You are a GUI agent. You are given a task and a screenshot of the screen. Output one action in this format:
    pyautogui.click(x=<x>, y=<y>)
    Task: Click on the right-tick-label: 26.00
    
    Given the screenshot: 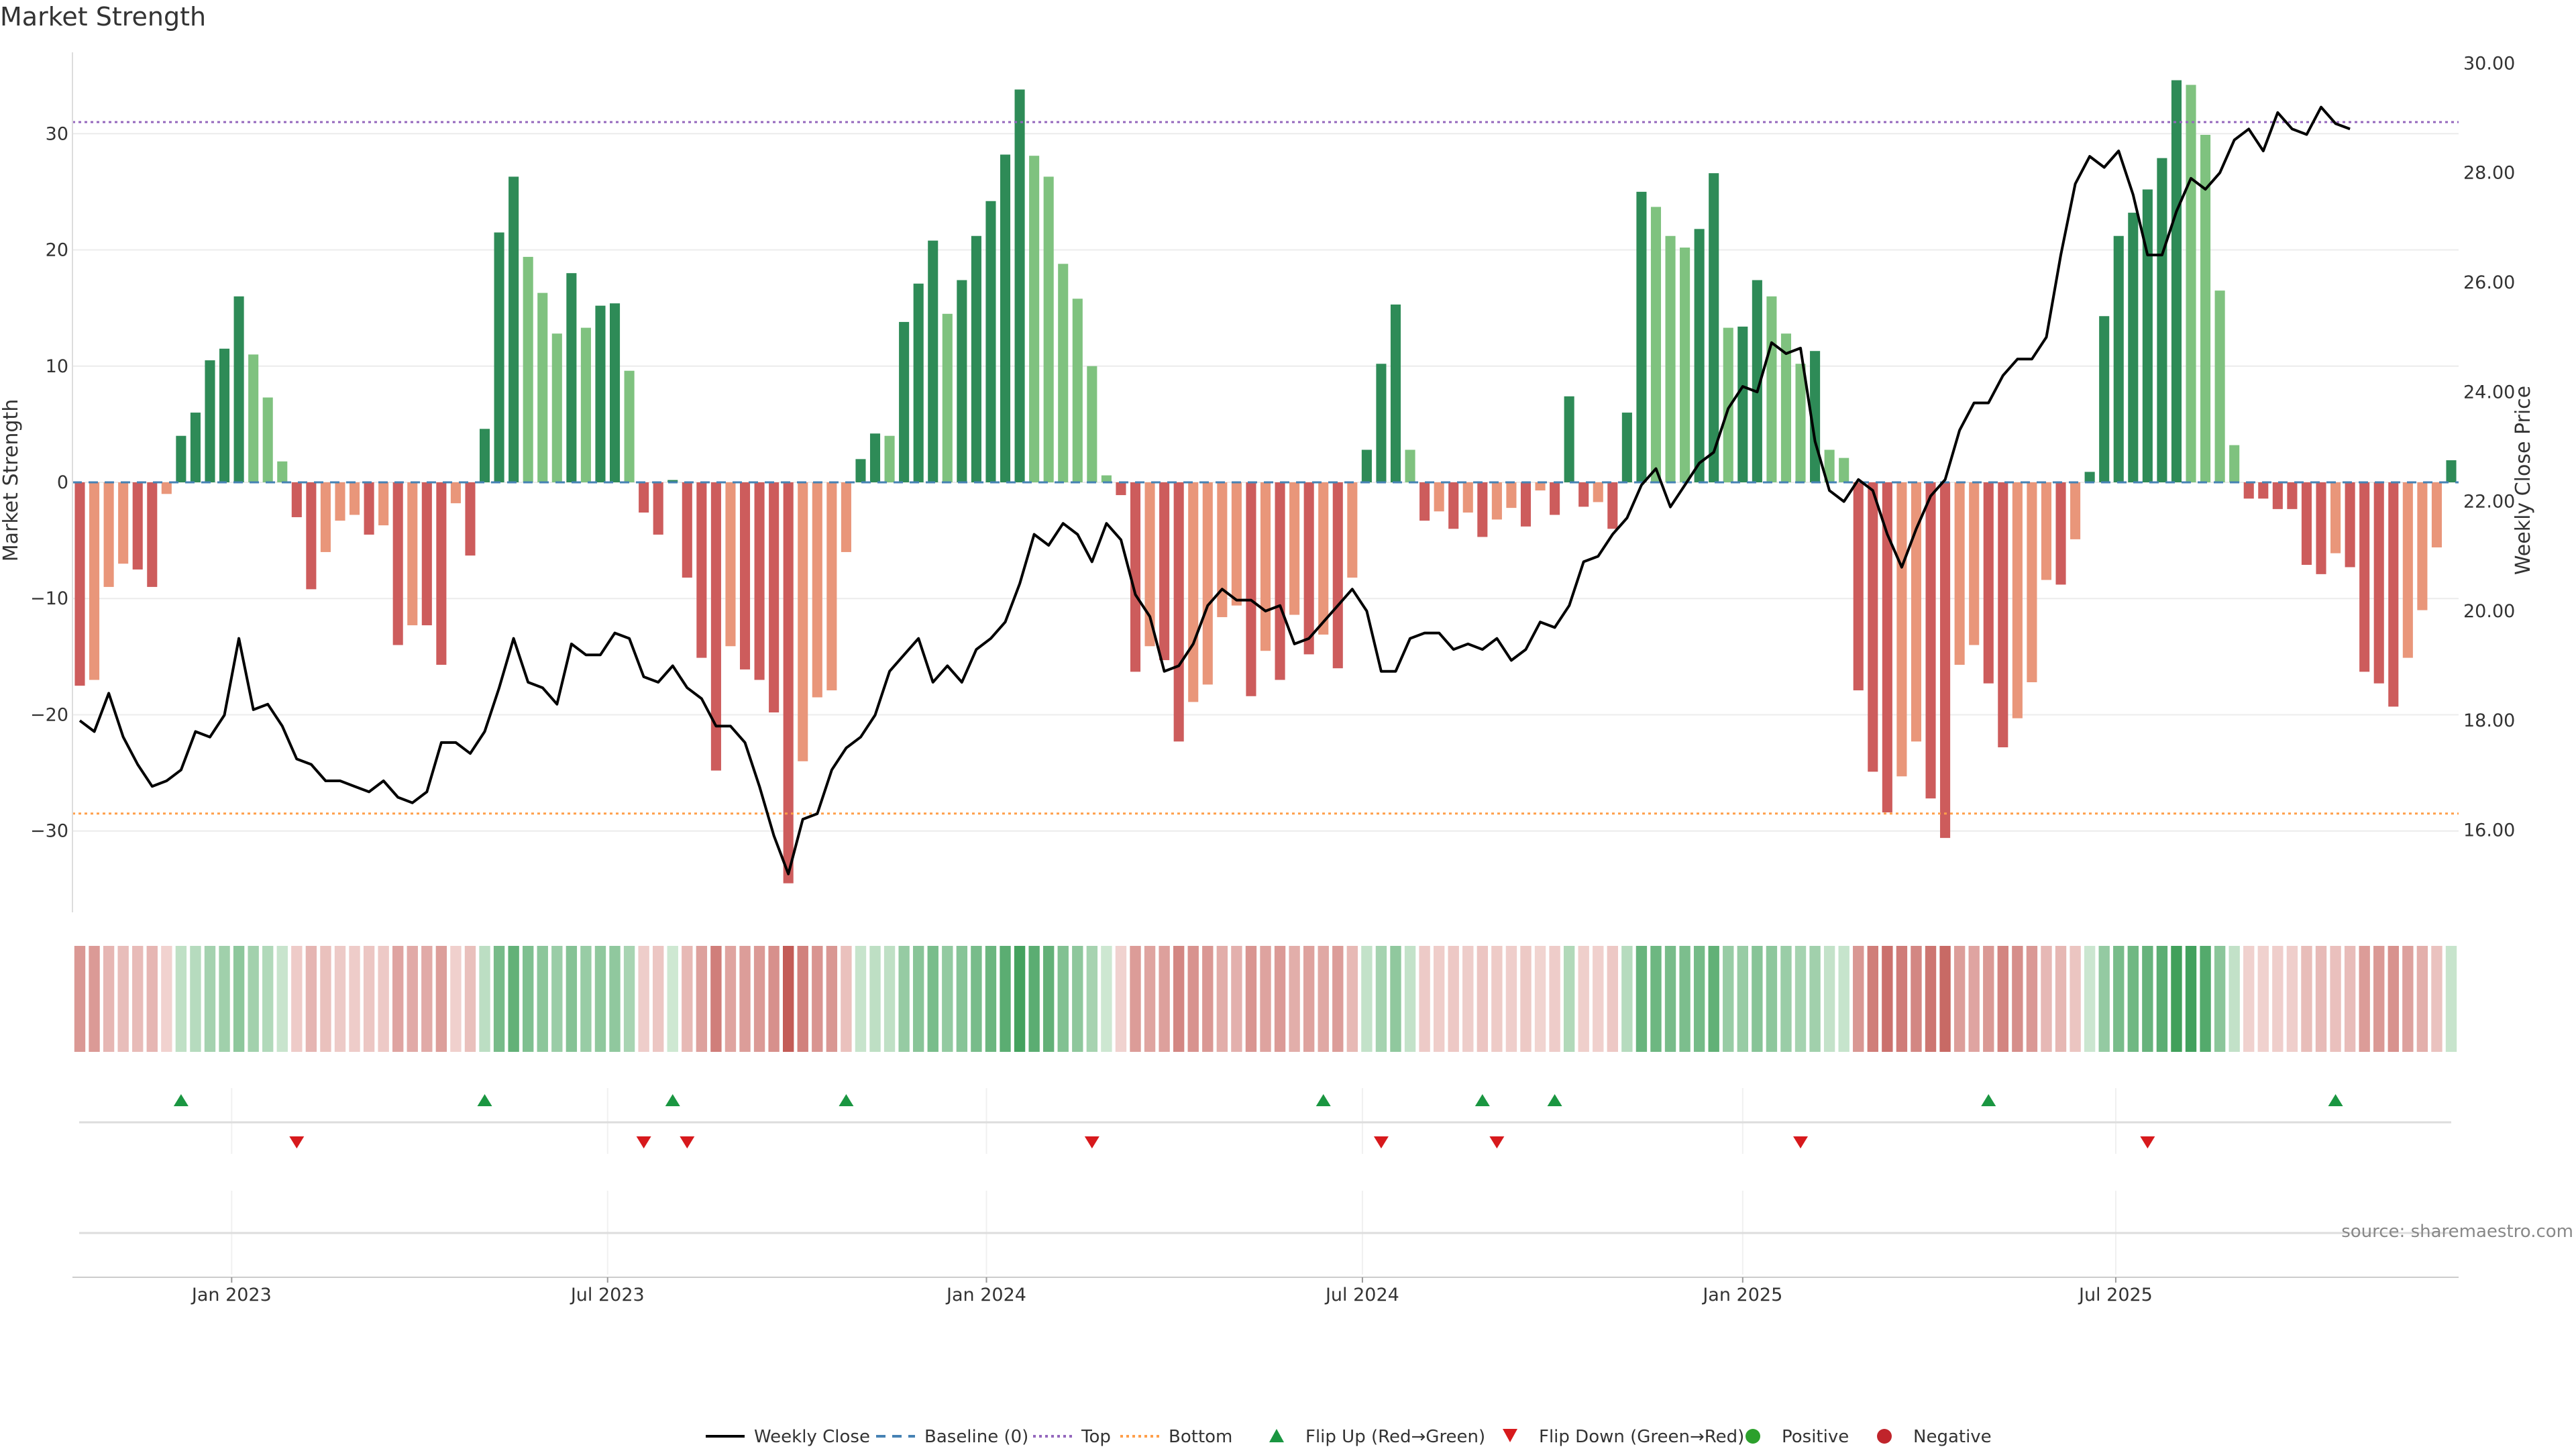 What is the action you would take?
    pyautogui.click(x=2489, y=282)
    